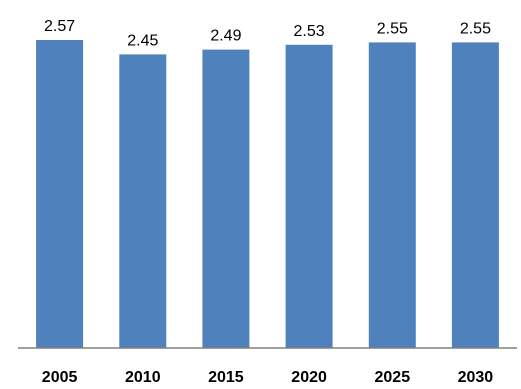  Describe the element at coordinates (226, 198) in the screenshot. I see `bar-2015` at that location.